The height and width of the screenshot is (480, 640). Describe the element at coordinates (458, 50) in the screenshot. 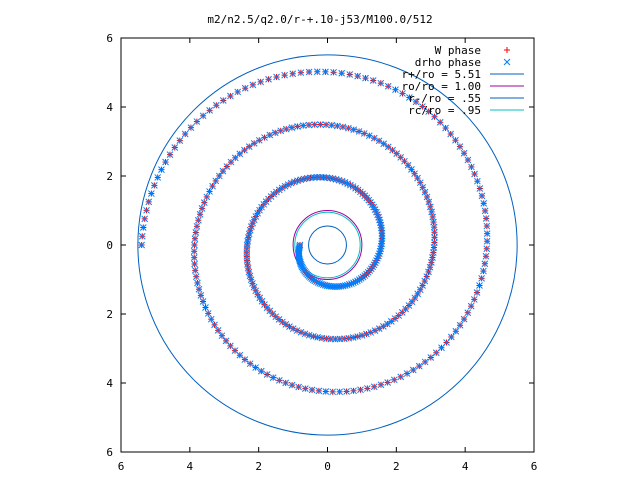

I see `legend-label-0: W phase` at that location.